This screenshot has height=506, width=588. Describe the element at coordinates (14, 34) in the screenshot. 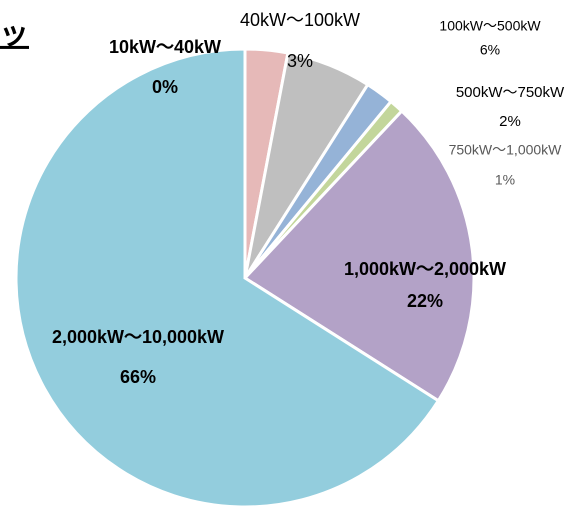

I see `chart-title: ッ` at that location.